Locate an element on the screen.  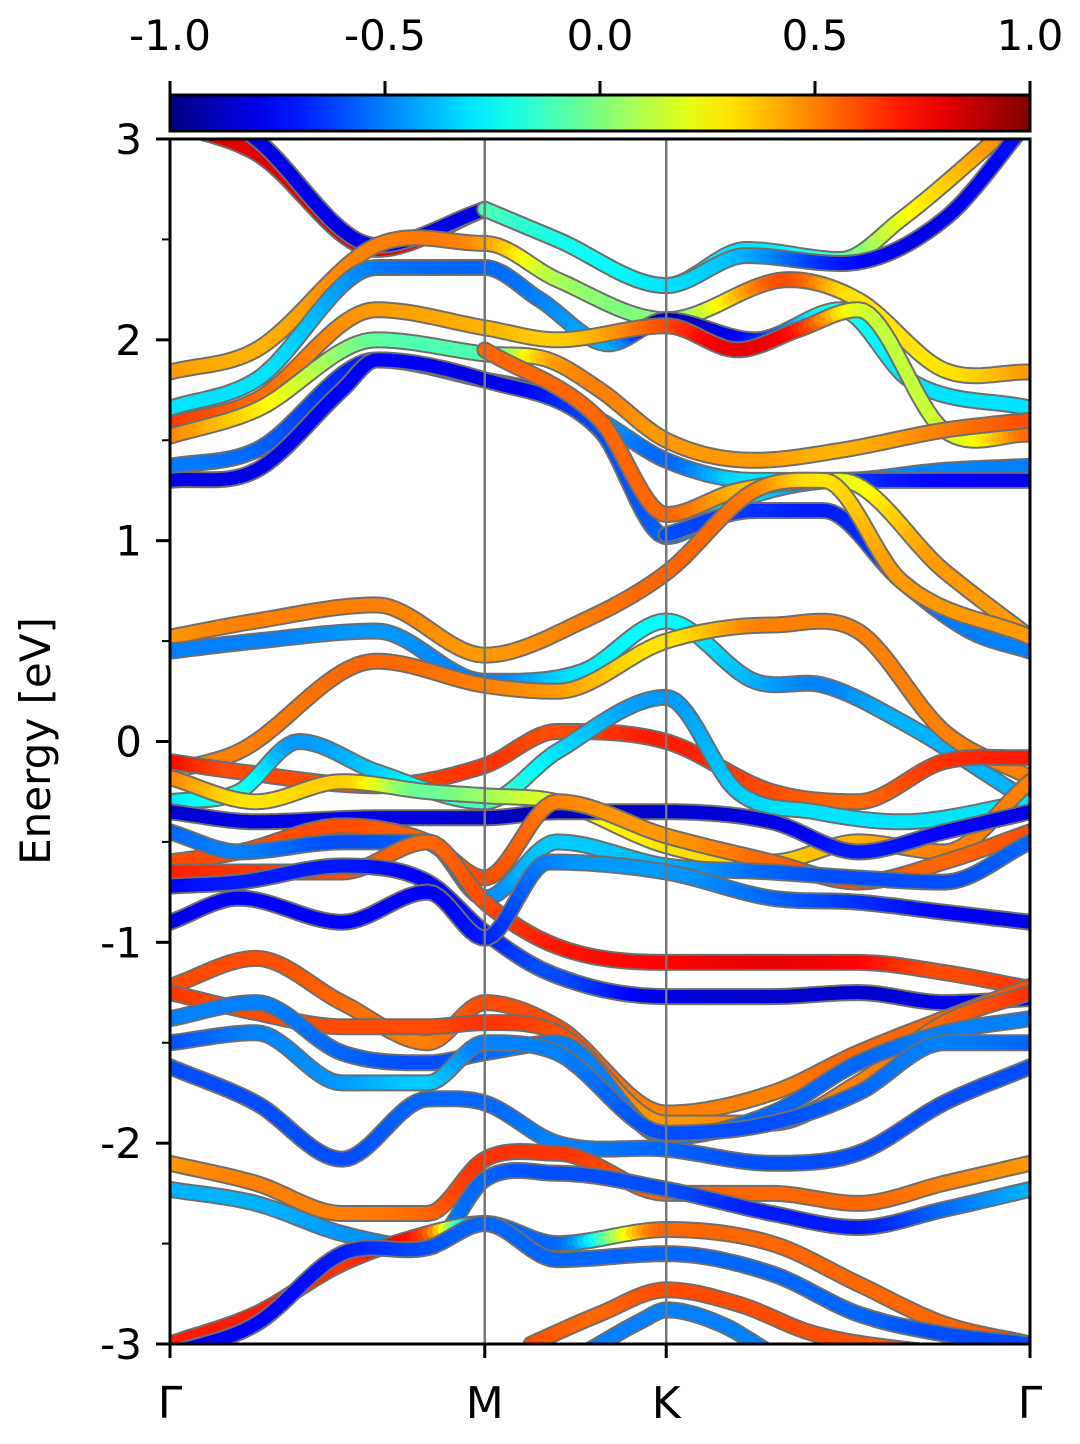
colorbar: -1.0 -0.5 0.0 0.5 1.0 is located at coordinates (596, 71).